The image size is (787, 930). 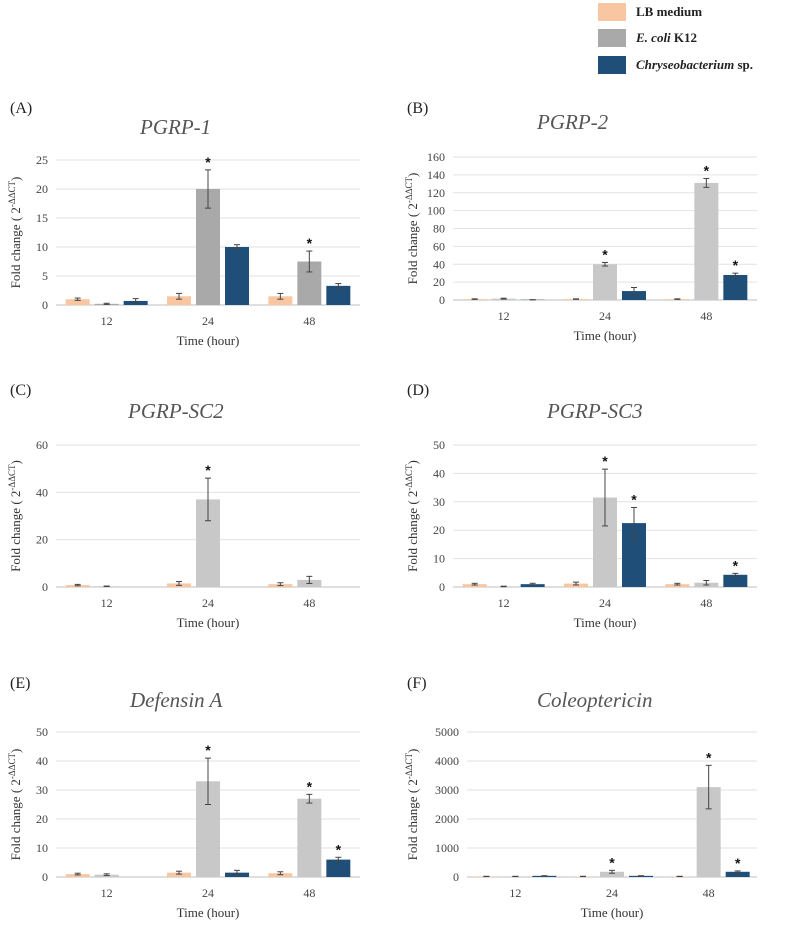 I want to click on y-tick-label: 50, so click(x=42, y=732).